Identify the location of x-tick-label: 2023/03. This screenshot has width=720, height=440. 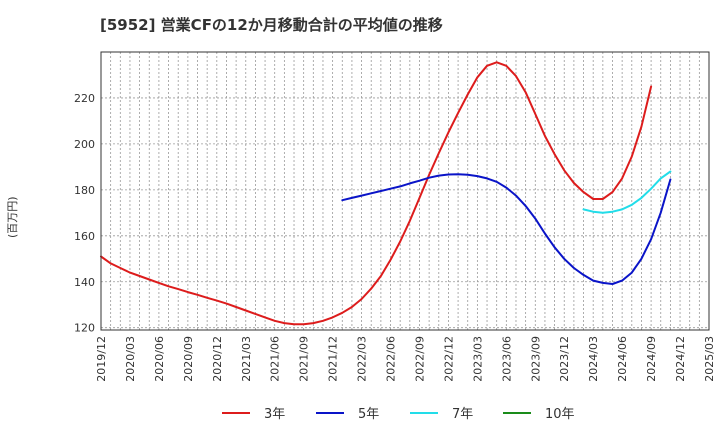
(477, 359).